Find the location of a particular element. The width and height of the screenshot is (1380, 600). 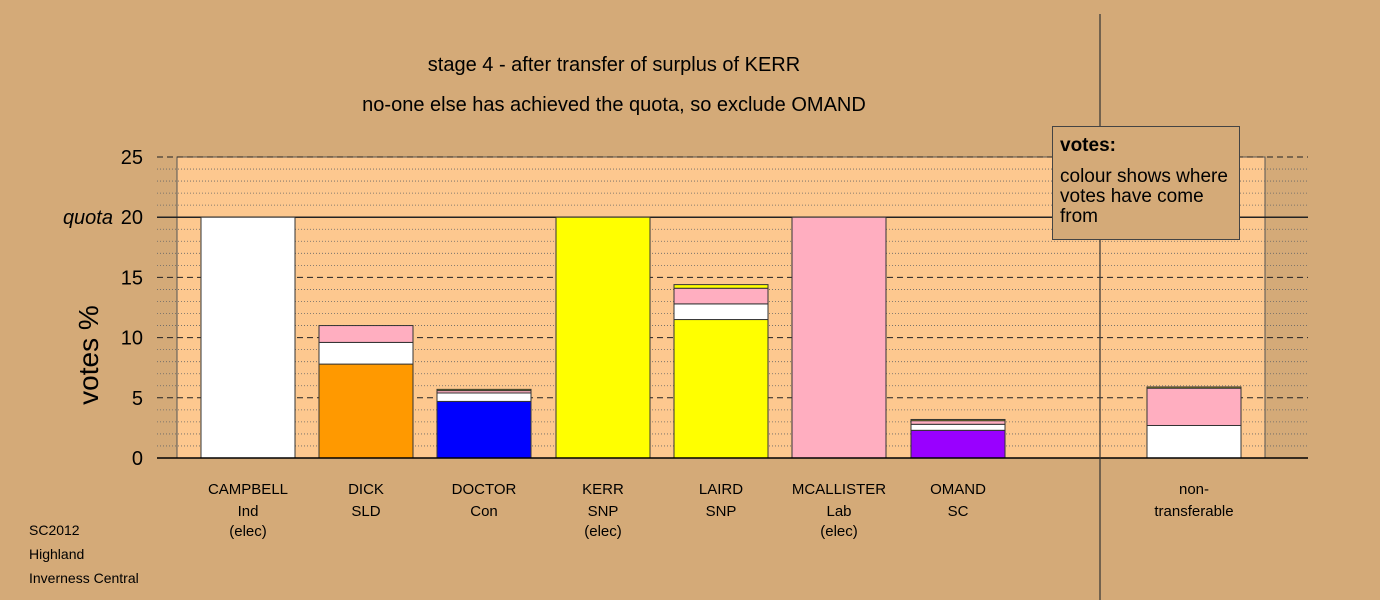

footer-council: Highland is located at coordinates (57, 554).